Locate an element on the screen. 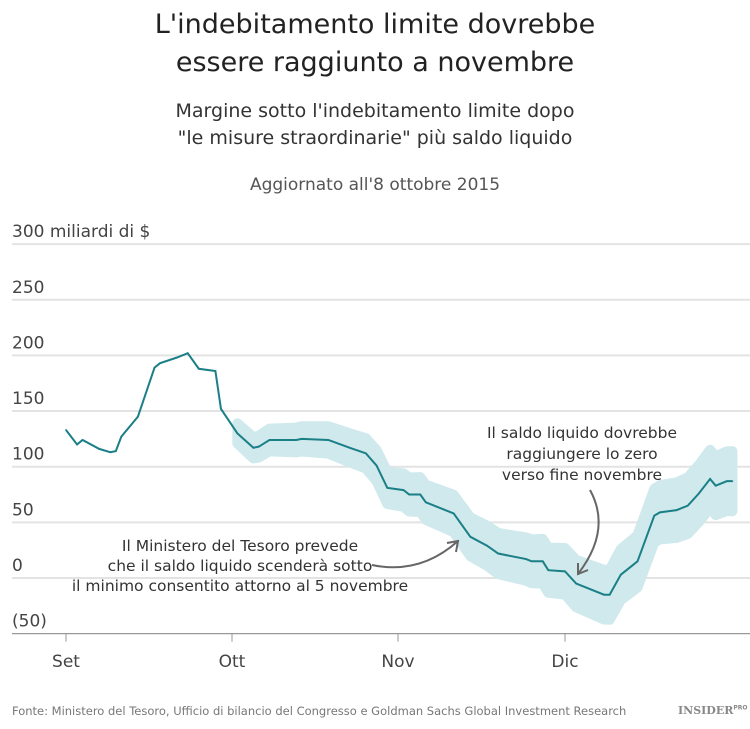 The image size is (750, 729). x-tick-label: Set is located at coordinates (66, 662).